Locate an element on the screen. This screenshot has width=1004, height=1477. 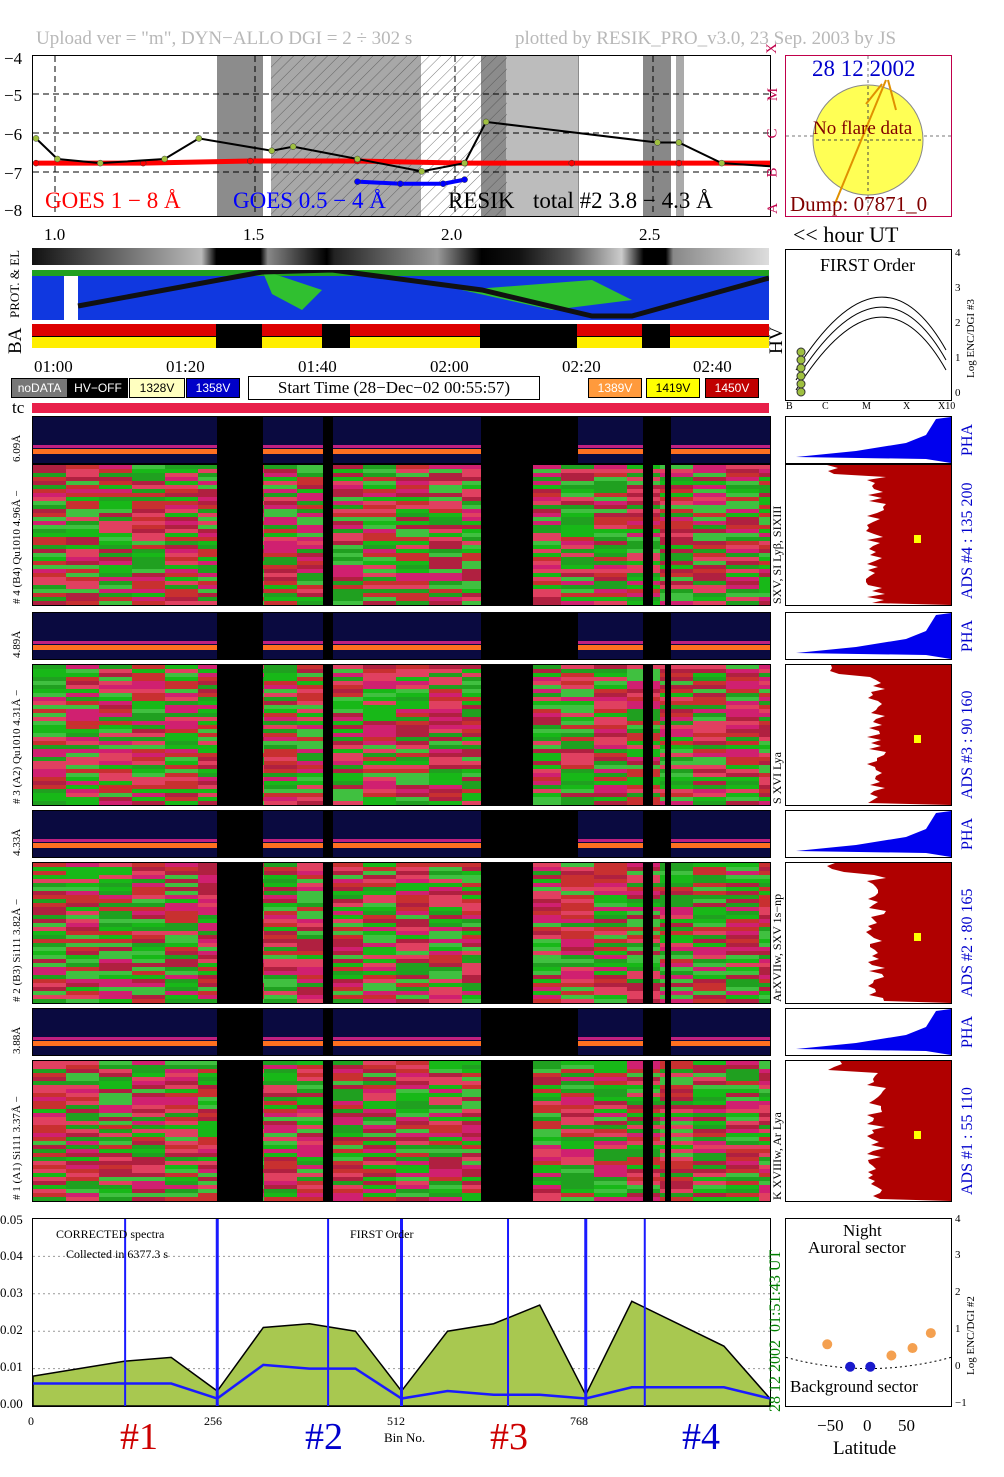
class-tick: A is located at coordinates (772, 208).